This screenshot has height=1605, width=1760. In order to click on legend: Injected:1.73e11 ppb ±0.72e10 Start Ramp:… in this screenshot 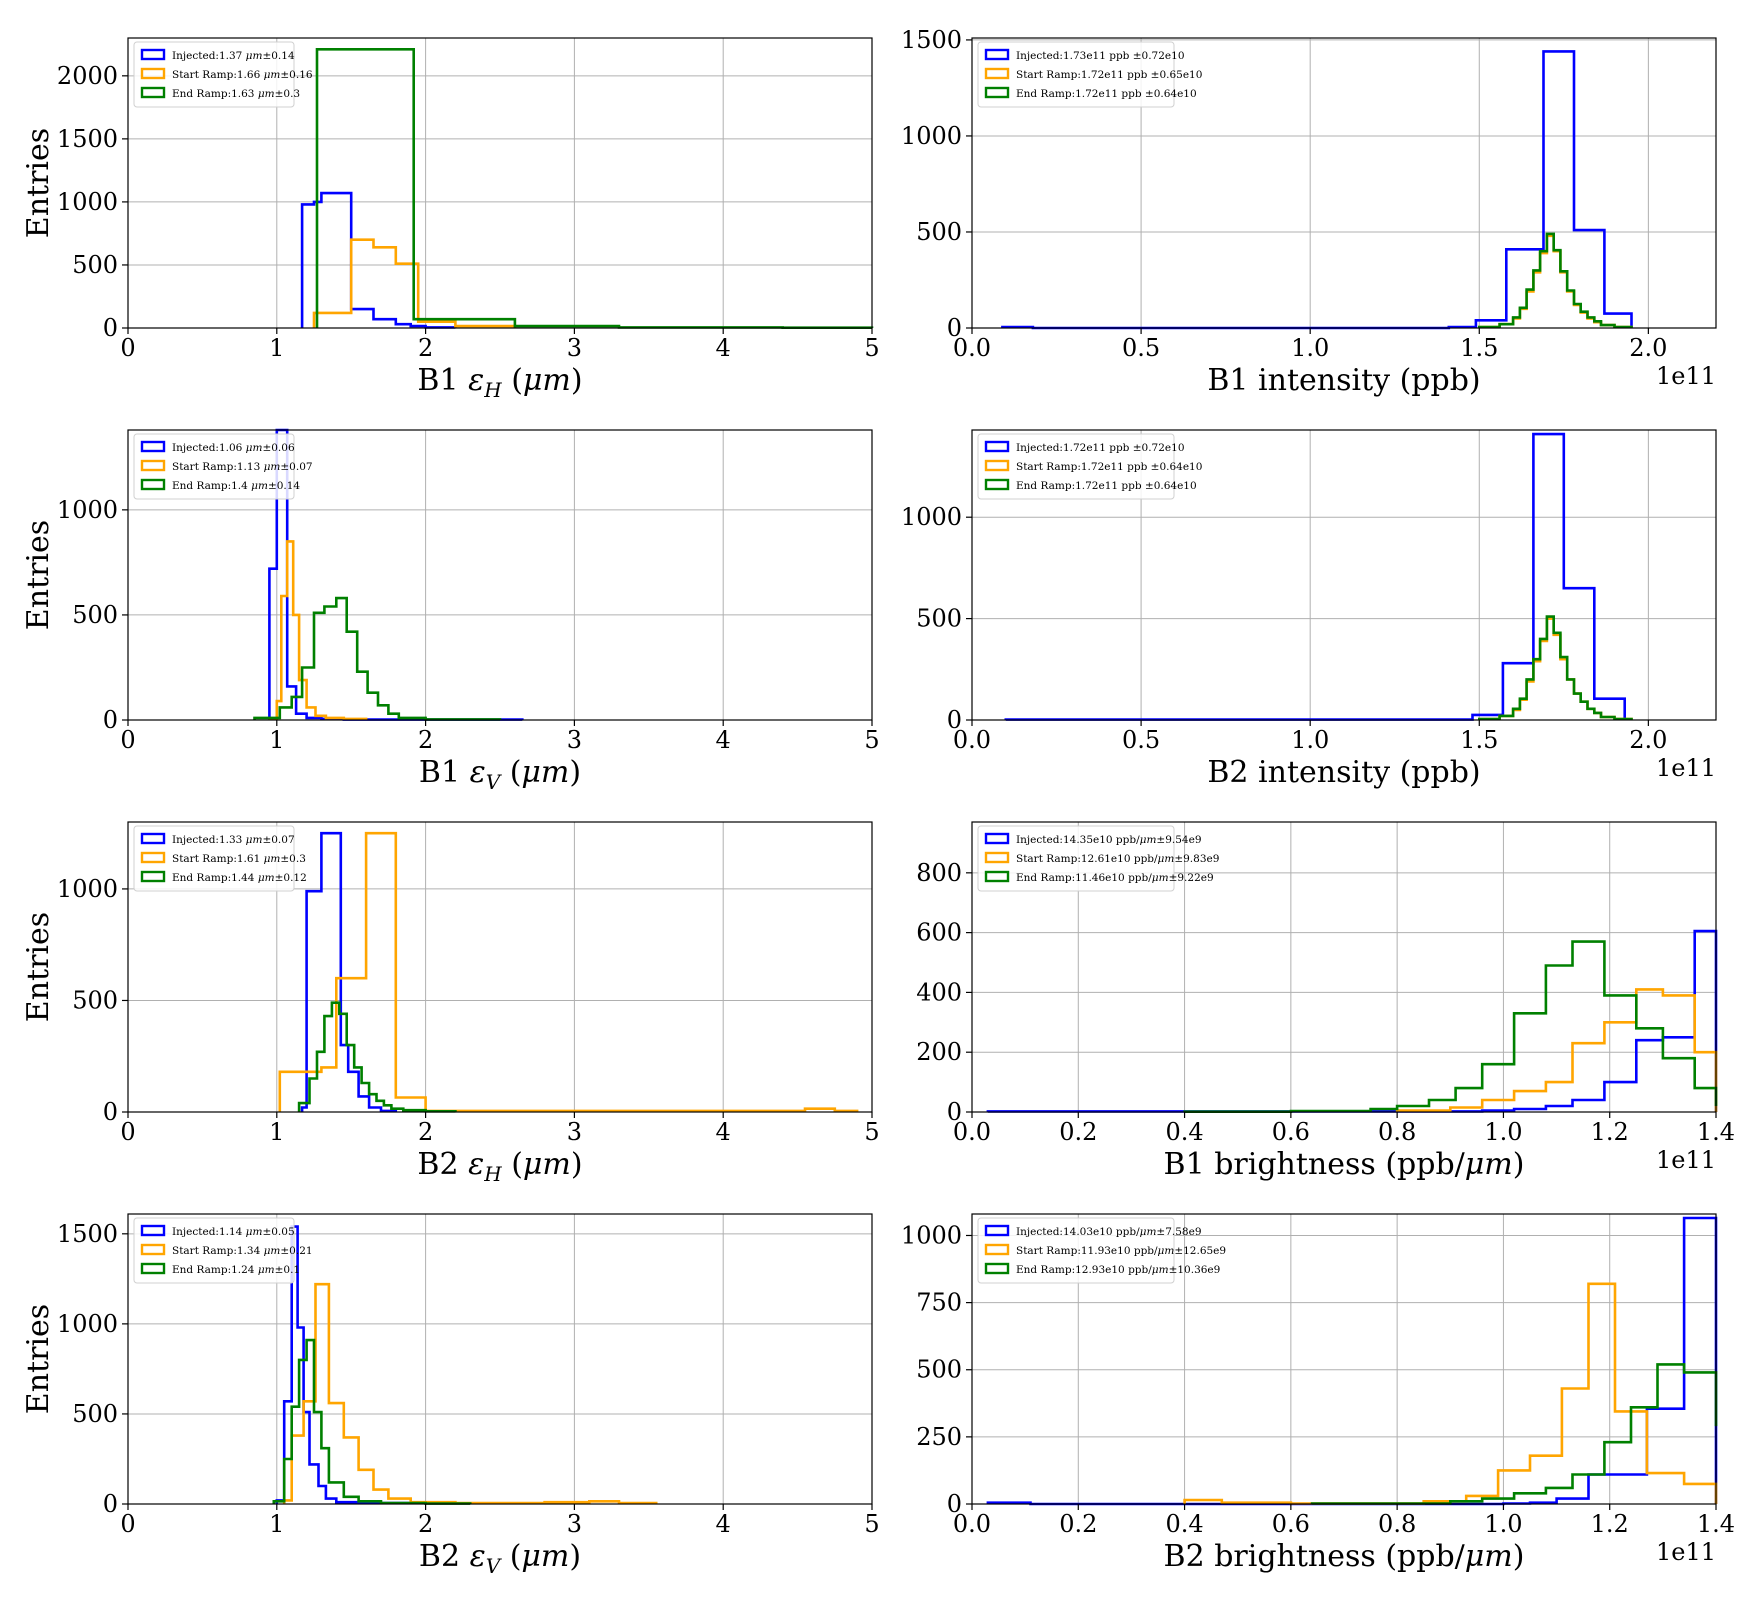, I will do `click(1089, 74)`.